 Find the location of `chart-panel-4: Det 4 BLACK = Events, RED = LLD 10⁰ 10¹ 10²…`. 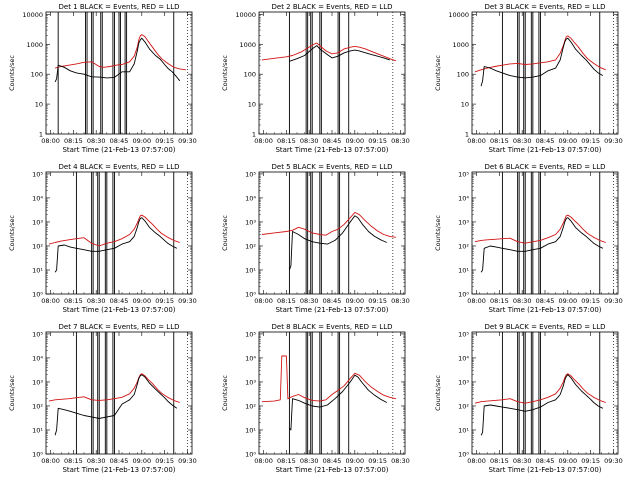

chart-panel-4: Det 4 BLACK = Events, RED = LLD 10⁰ 10¹ 10²… is located at coordinates (102, 238).